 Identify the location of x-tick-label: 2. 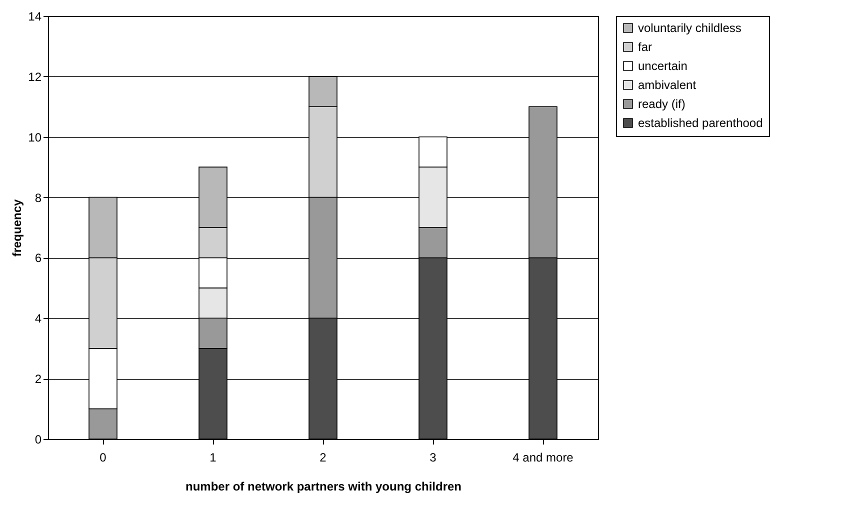
(323, 457).